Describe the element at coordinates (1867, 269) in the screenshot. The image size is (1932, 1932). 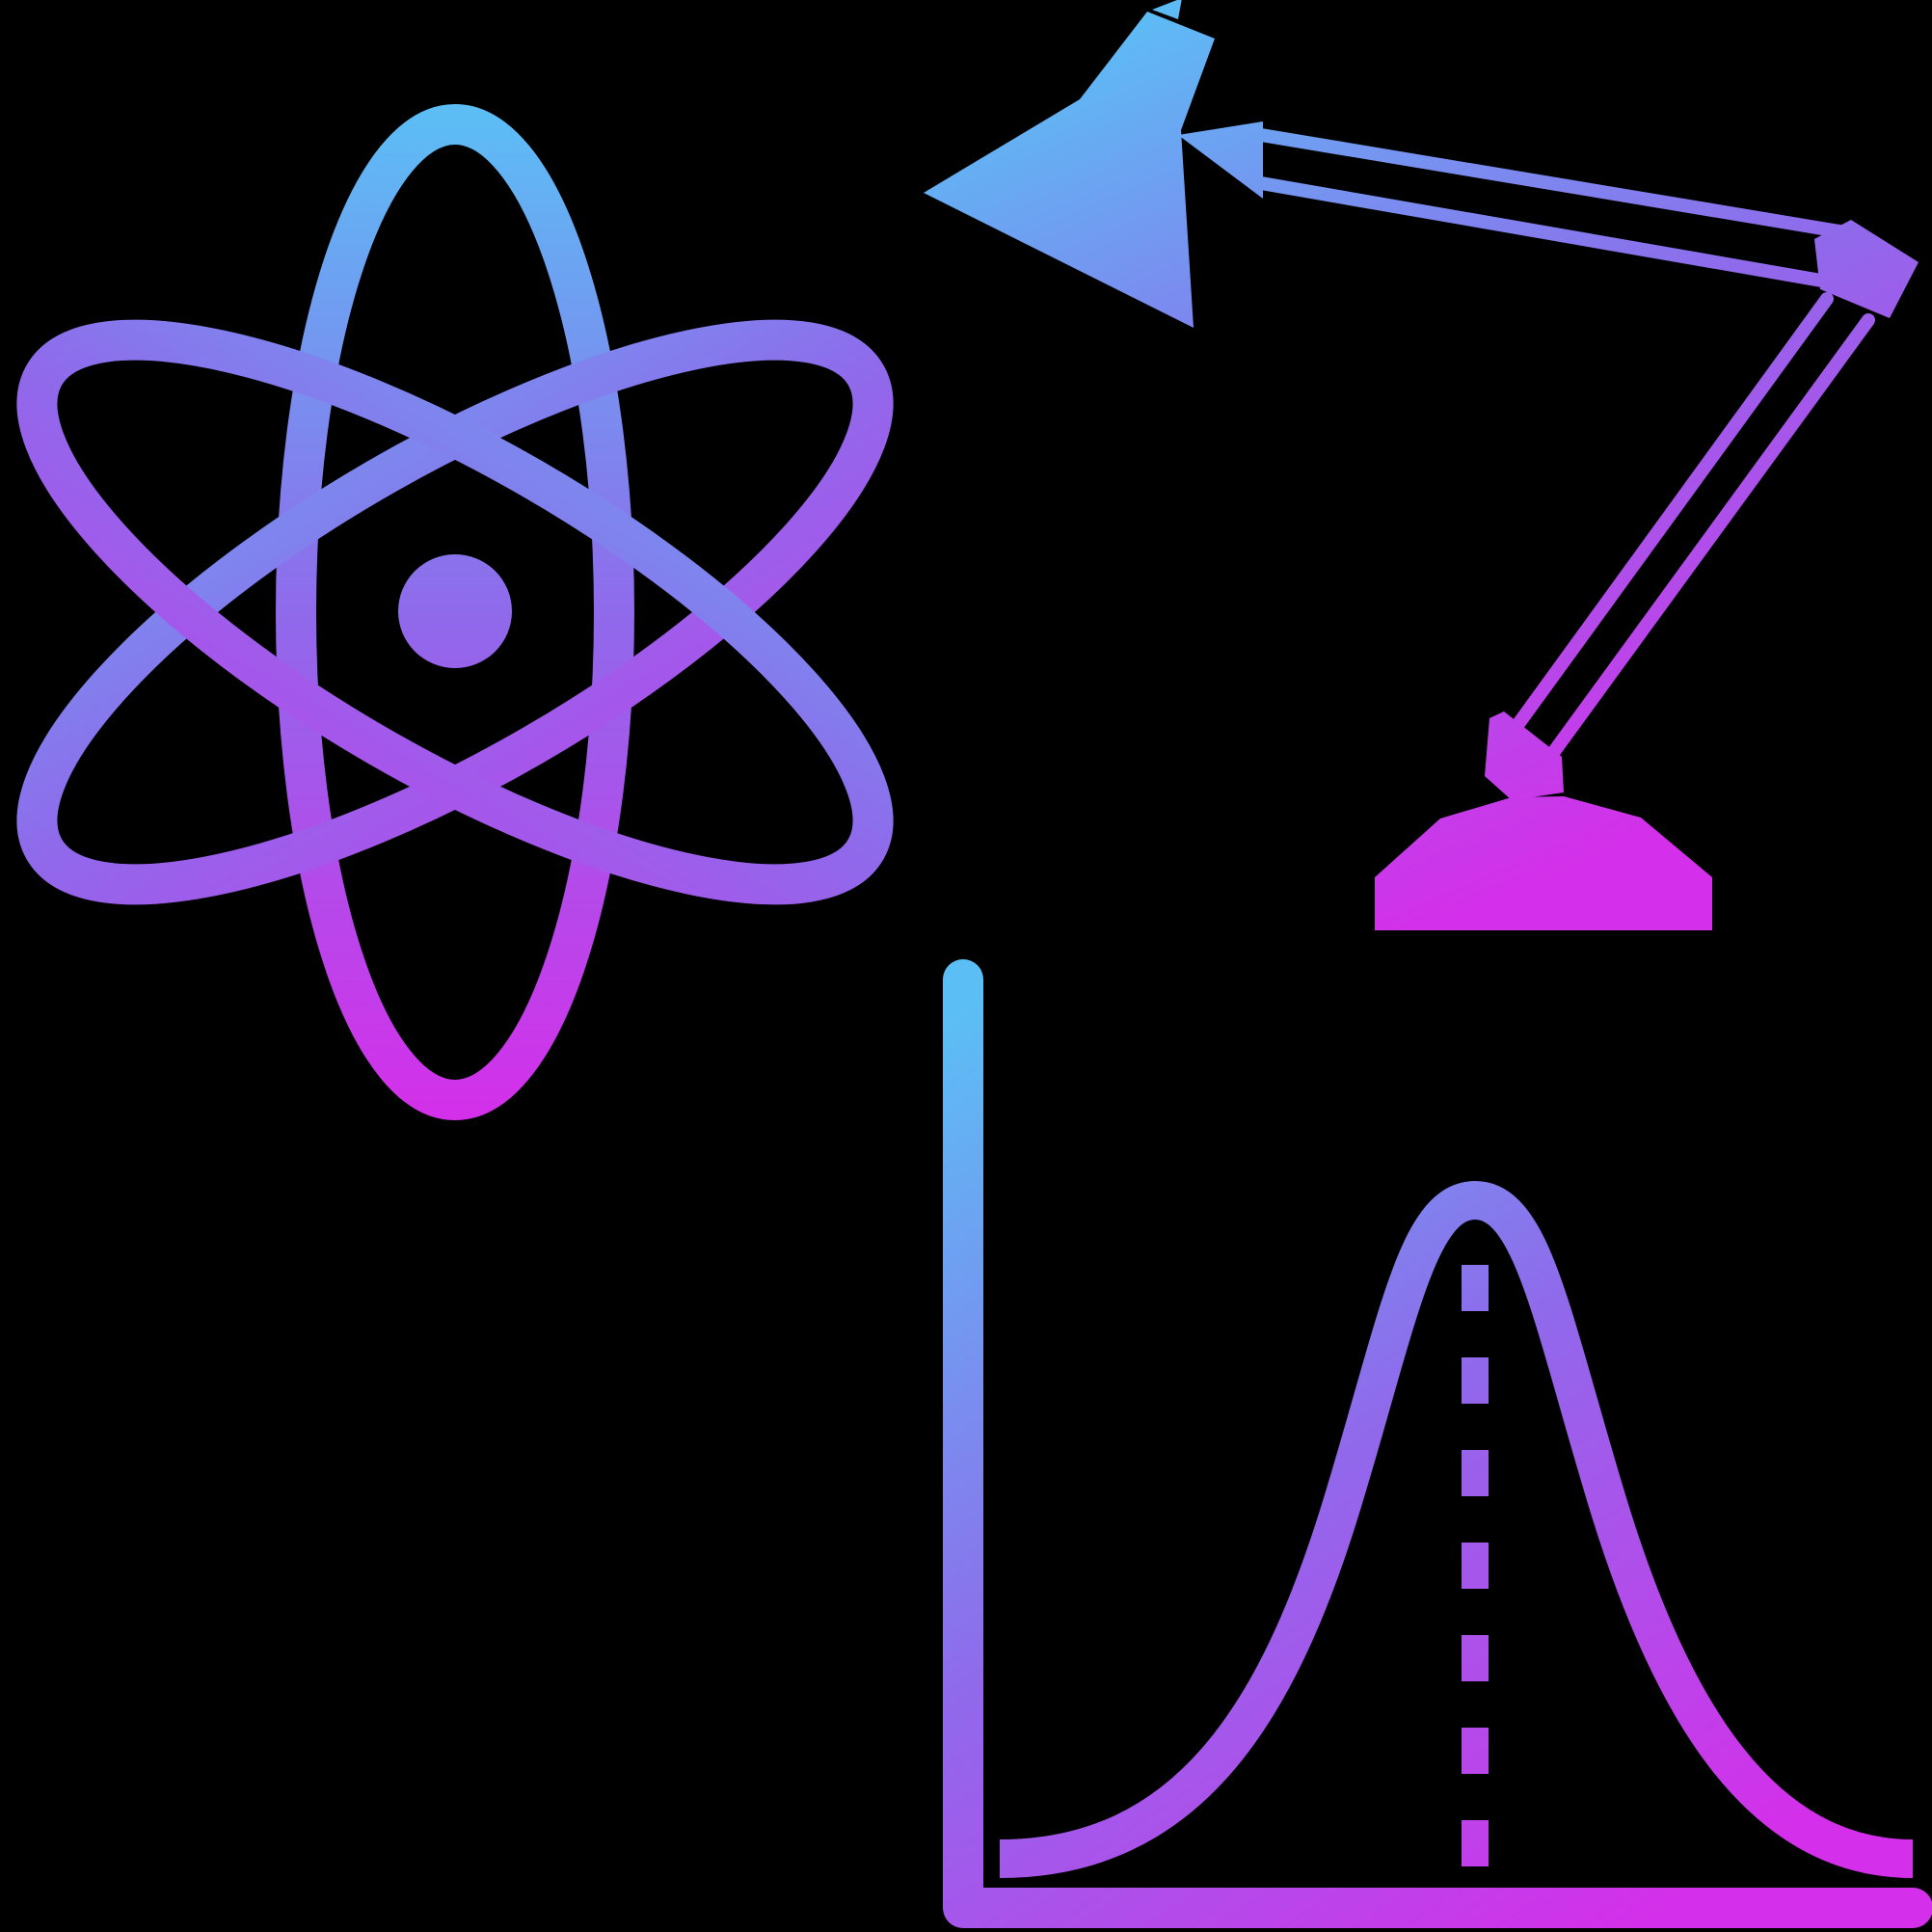
I see `lamp-elbow-joint` at that location.